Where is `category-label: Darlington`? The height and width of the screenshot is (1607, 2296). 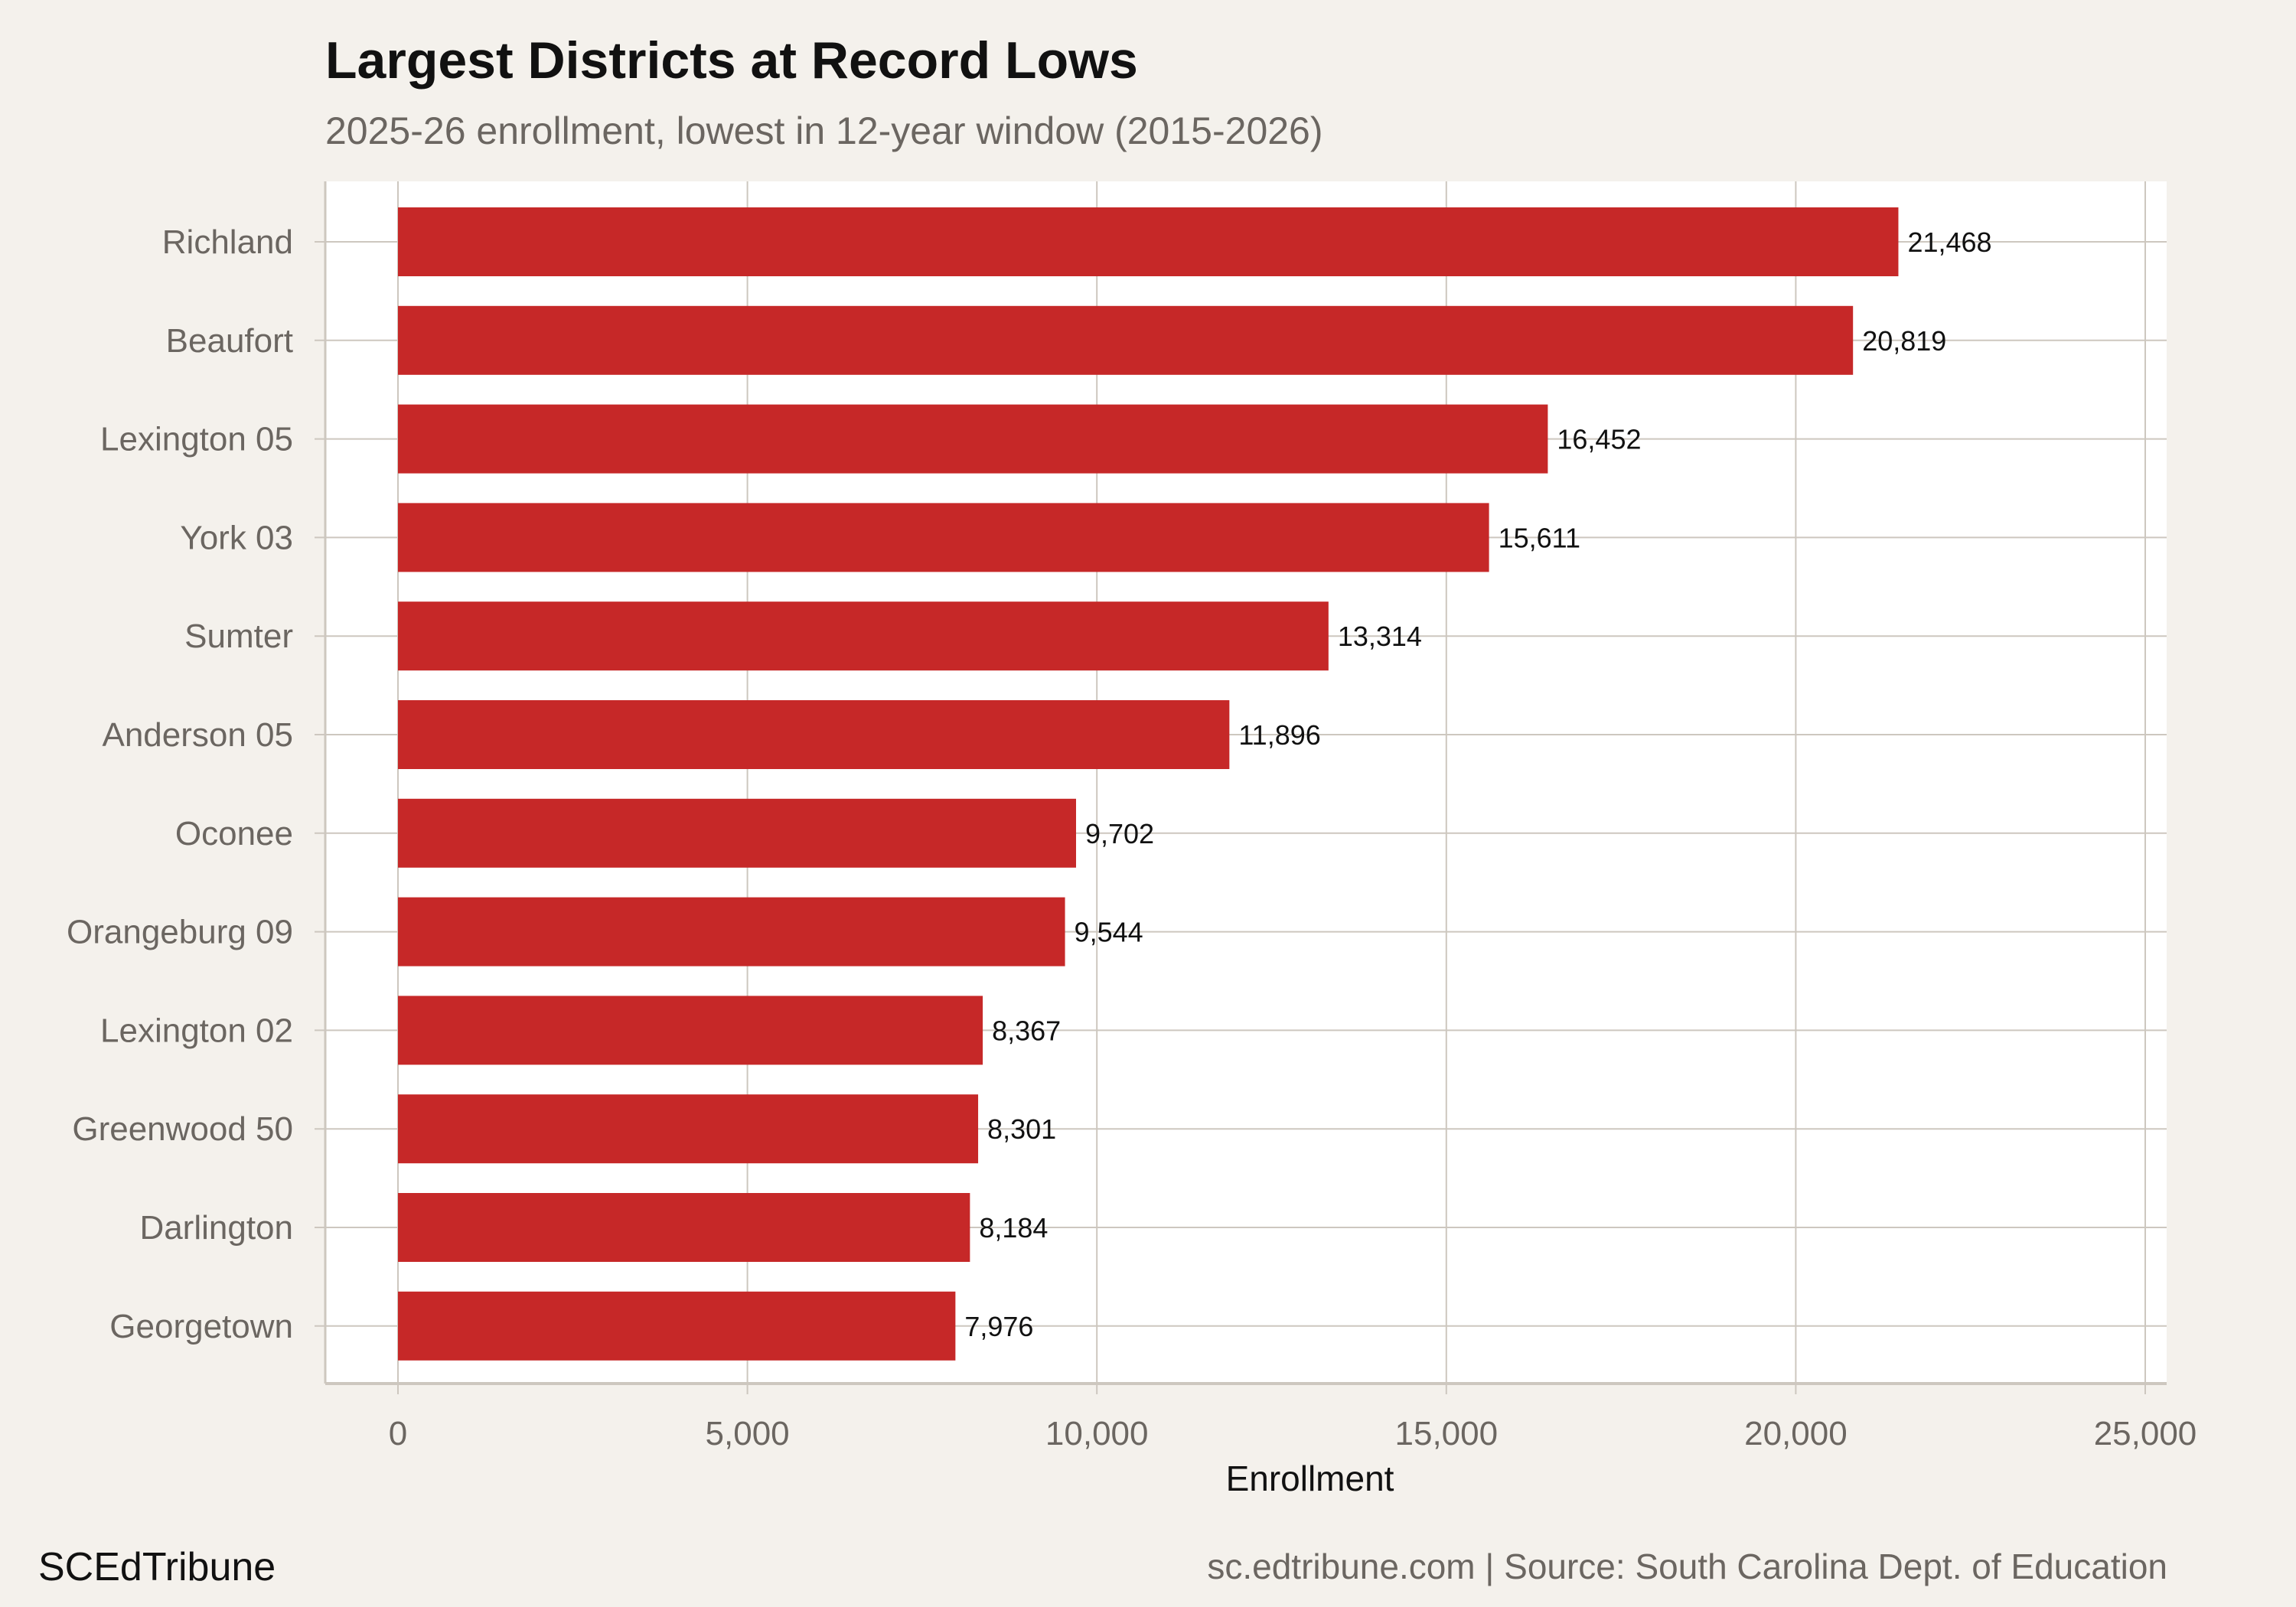 category-label: Darlington is located at coordinates (216, 1228).